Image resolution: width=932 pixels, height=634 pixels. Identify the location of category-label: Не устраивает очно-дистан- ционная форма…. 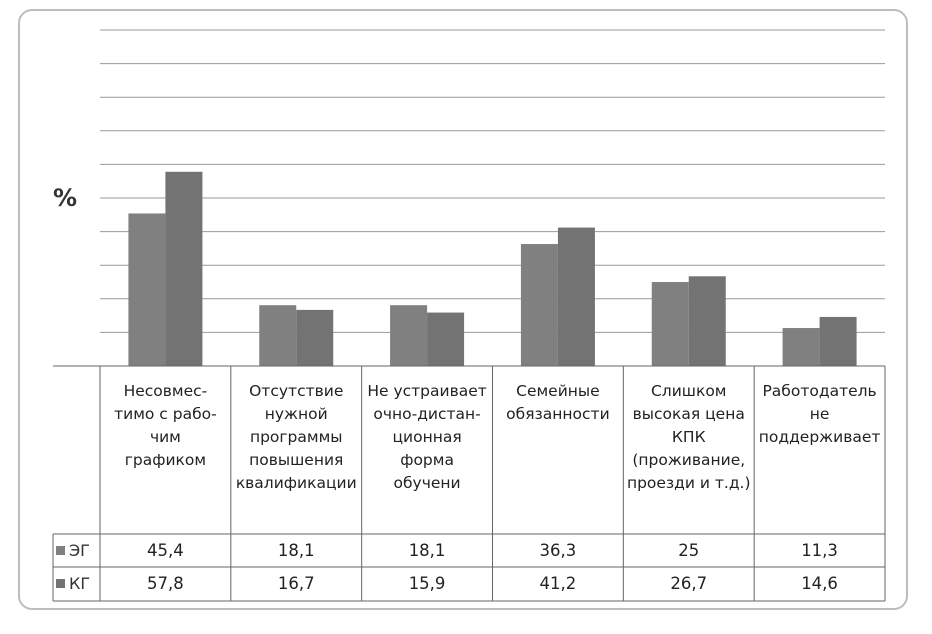
(427, 437).